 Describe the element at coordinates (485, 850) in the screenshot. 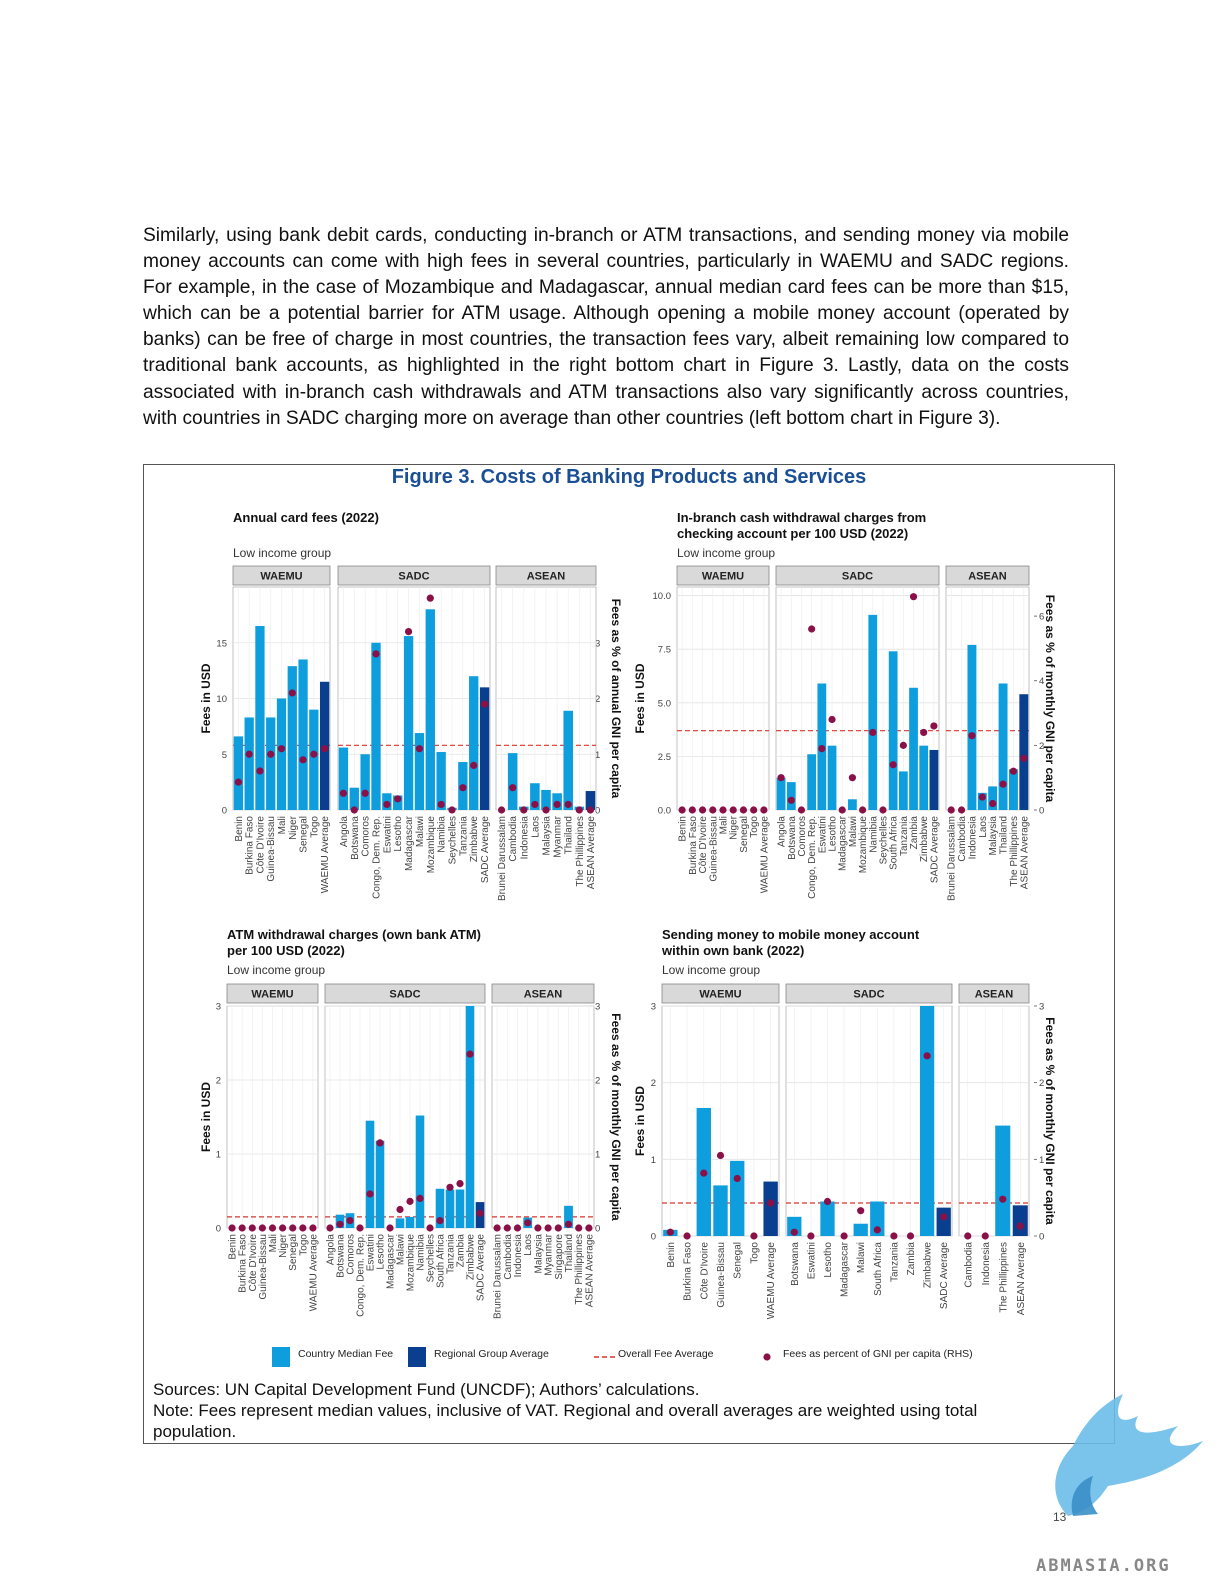

I see `category-label: SADC Average` at that location.